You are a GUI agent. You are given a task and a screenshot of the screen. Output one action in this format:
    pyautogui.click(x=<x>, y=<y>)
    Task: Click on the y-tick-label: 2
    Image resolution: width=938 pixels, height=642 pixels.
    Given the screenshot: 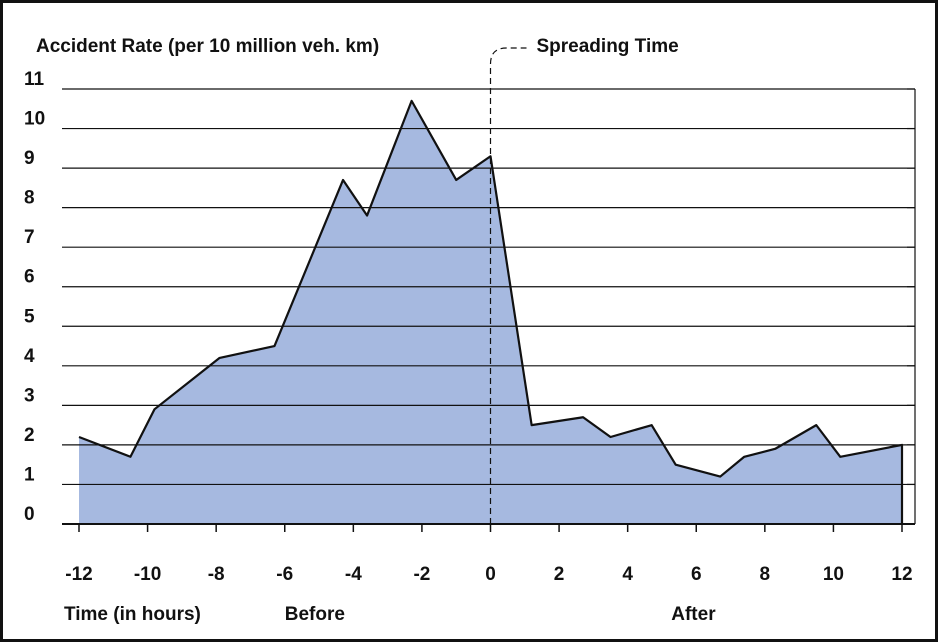 What is the action you would take?
    pyautogui.click(x=29, y=435)
    